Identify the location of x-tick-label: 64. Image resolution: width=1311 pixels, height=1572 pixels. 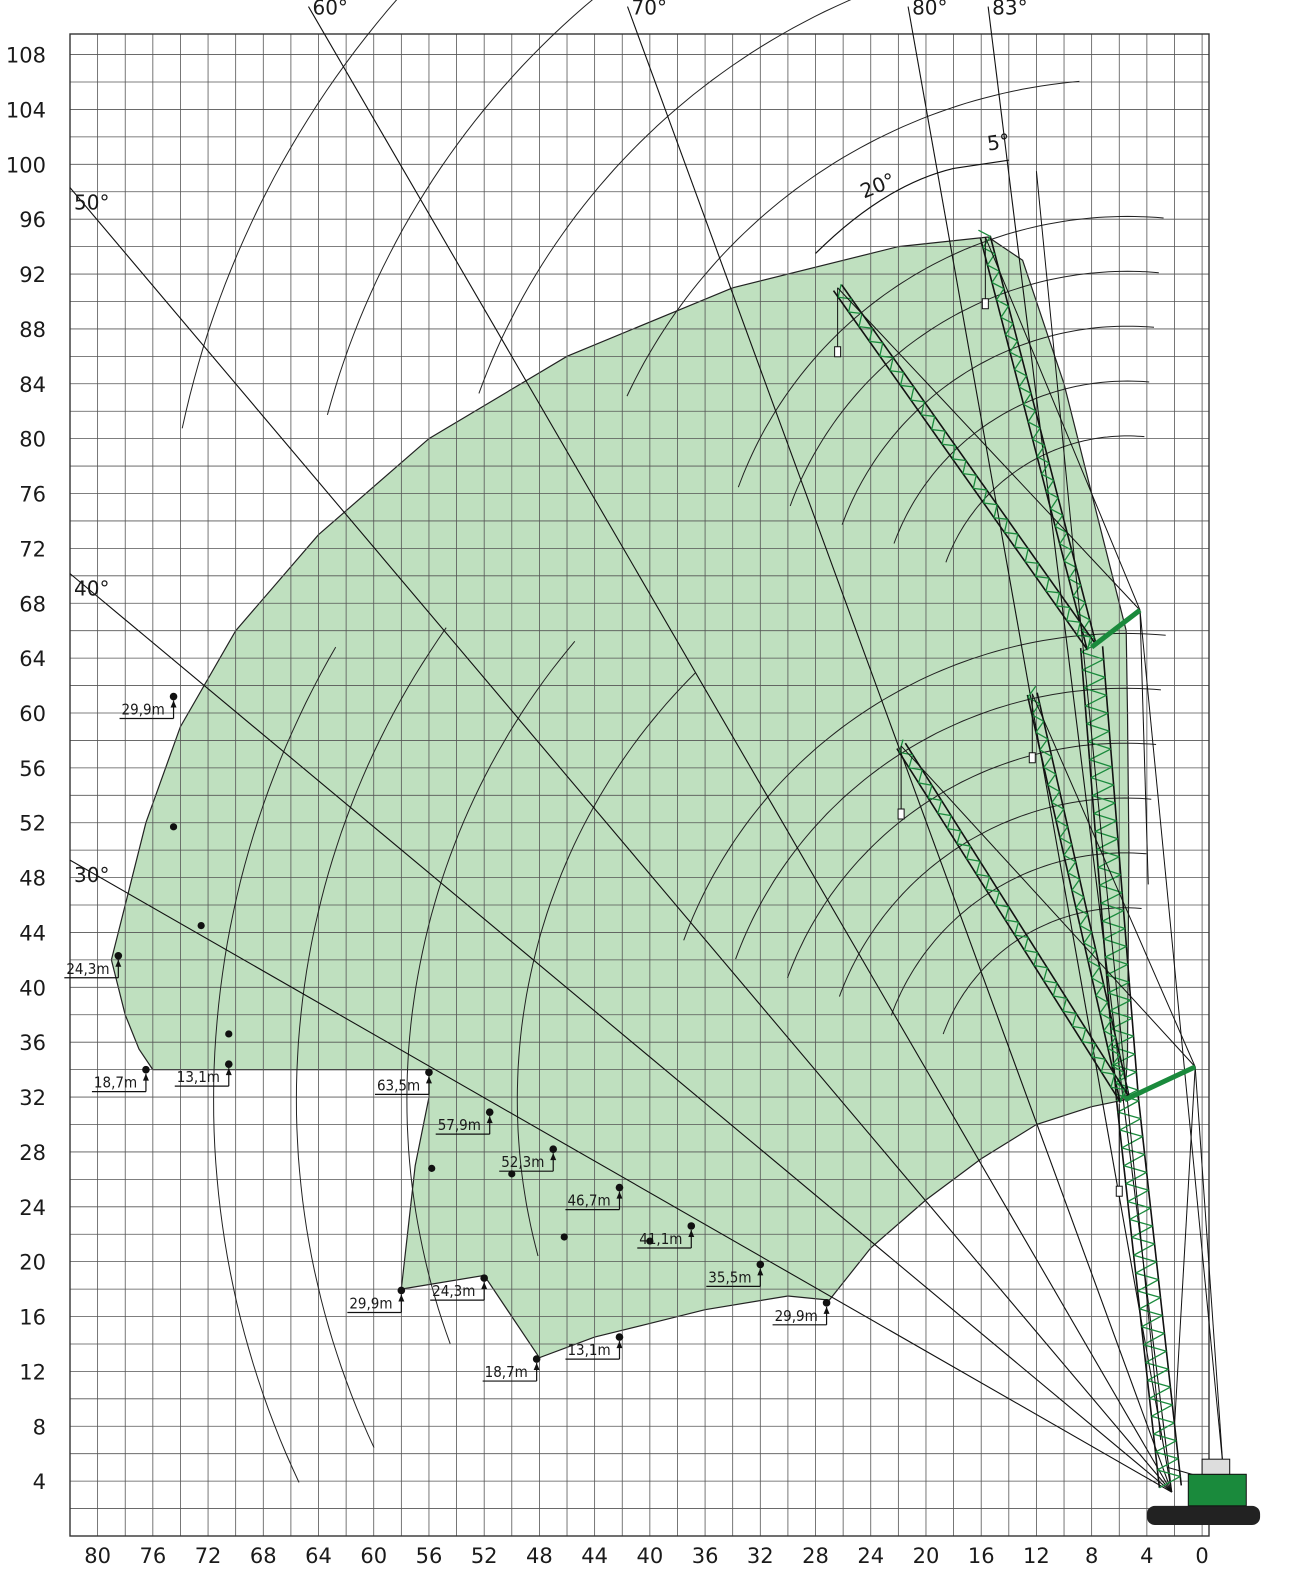
(318, 1556).